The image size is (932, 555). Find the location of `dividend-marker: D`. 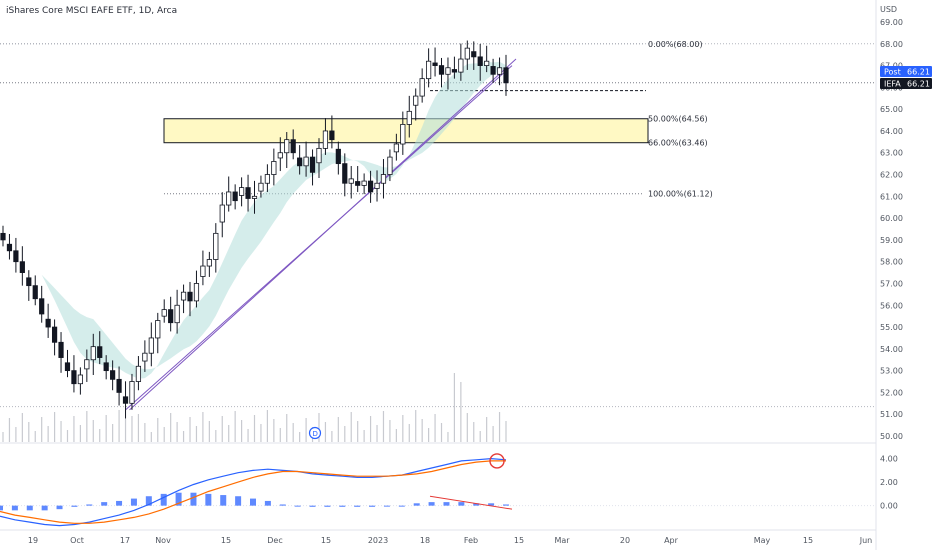

dividend-marker: D is located at coordinates (315, 433).